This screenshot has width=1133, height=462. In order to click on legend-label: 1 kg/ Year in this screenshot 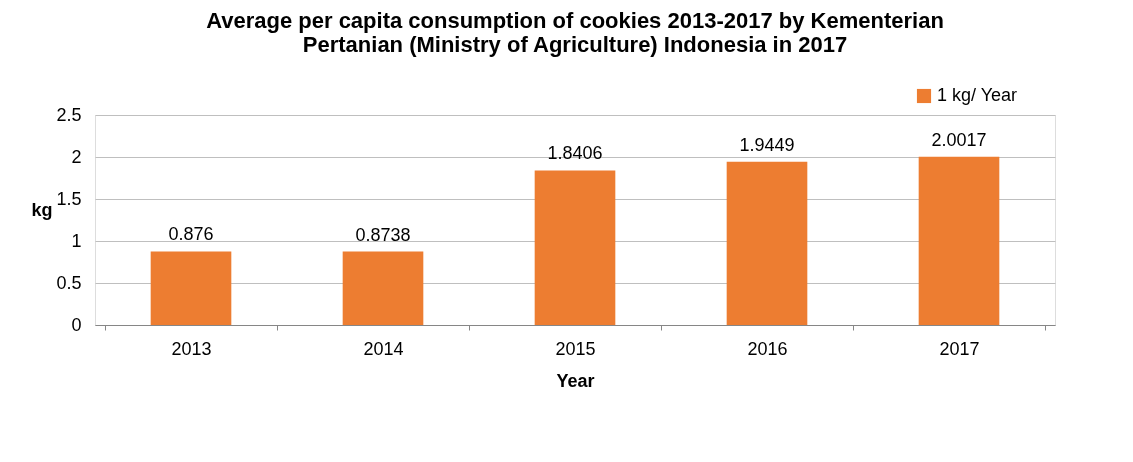, I will do `click(977, 95)`.